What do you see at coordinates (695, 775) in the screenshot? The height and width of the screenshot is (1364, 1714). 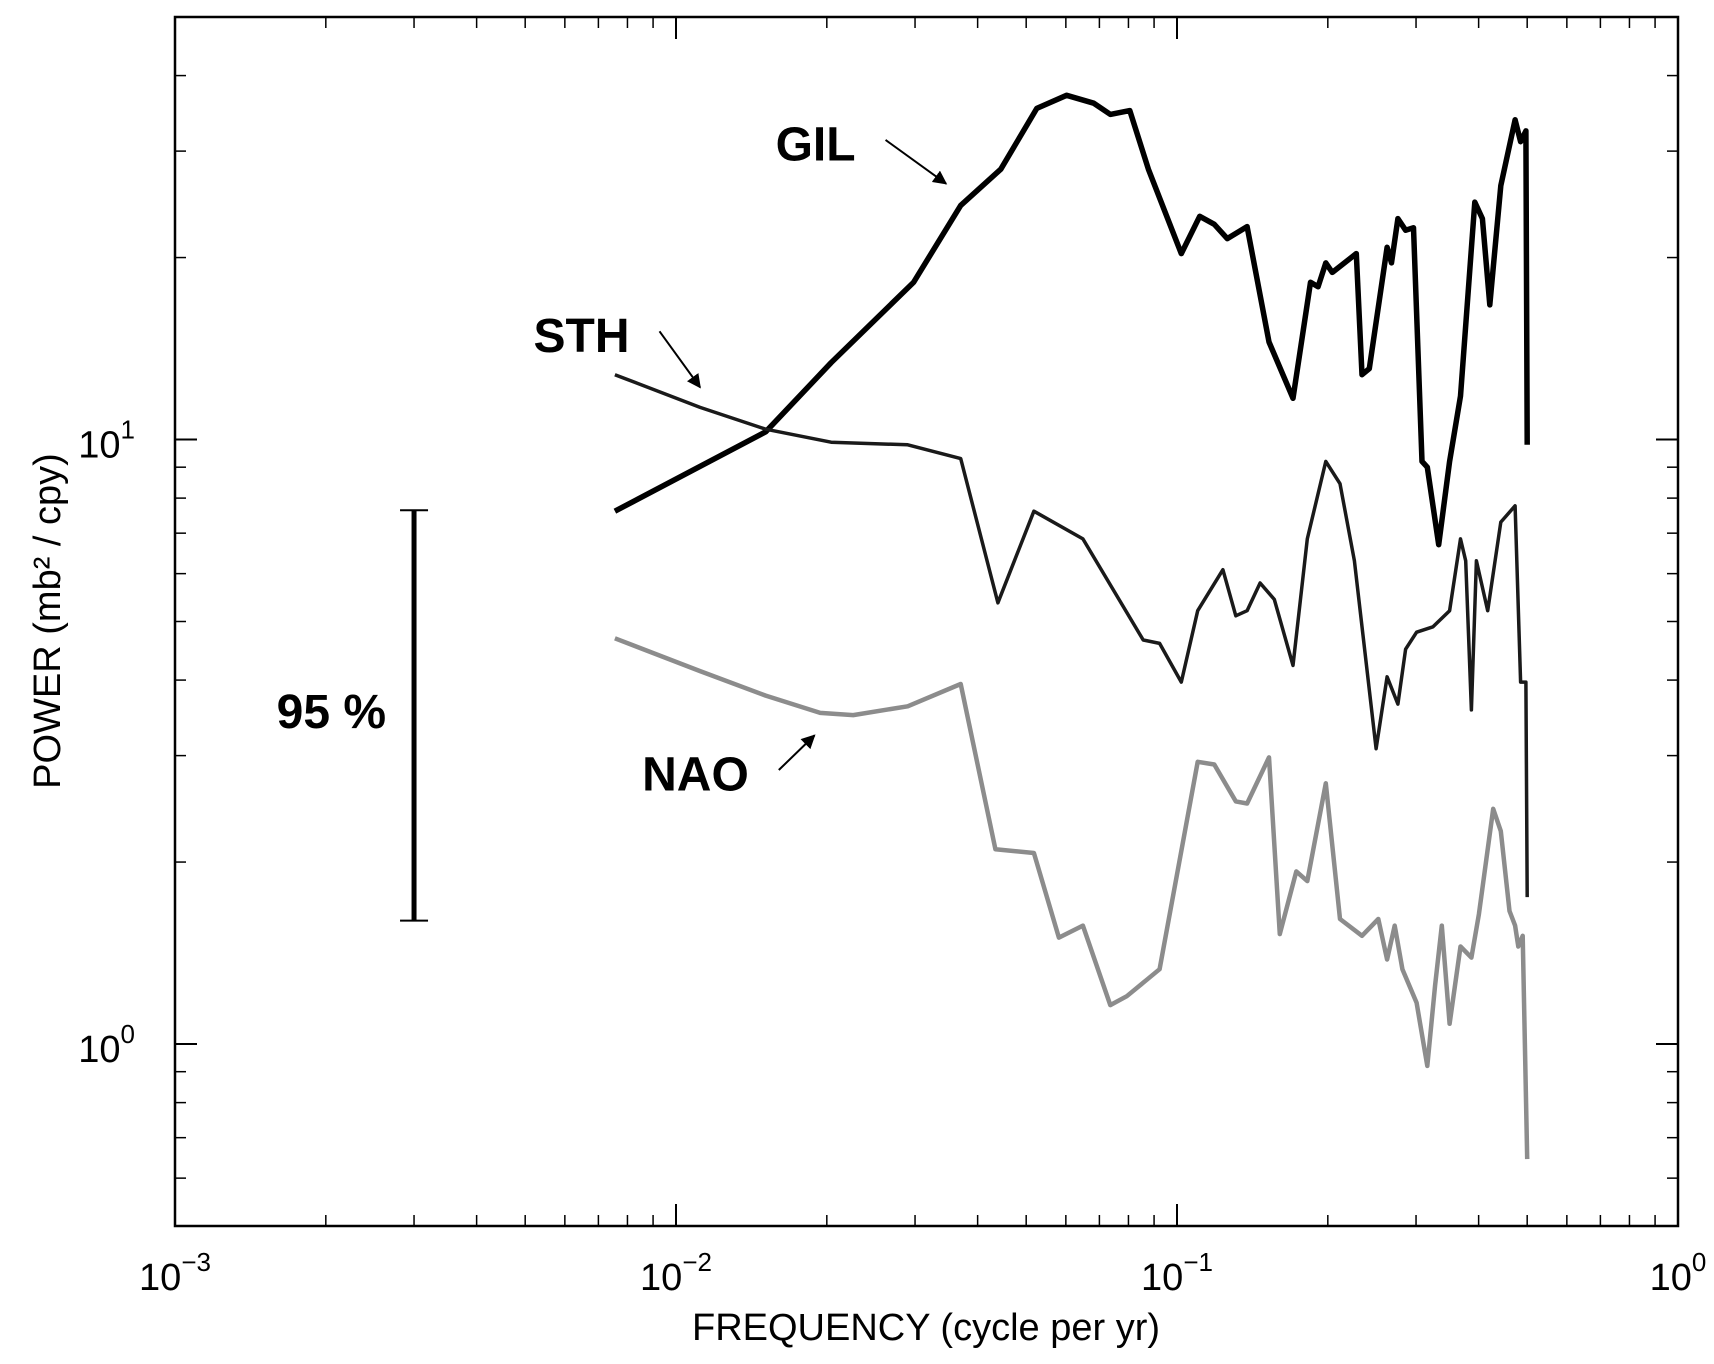 I see `annotation-label: NAO` at bounding box center [695, 775].